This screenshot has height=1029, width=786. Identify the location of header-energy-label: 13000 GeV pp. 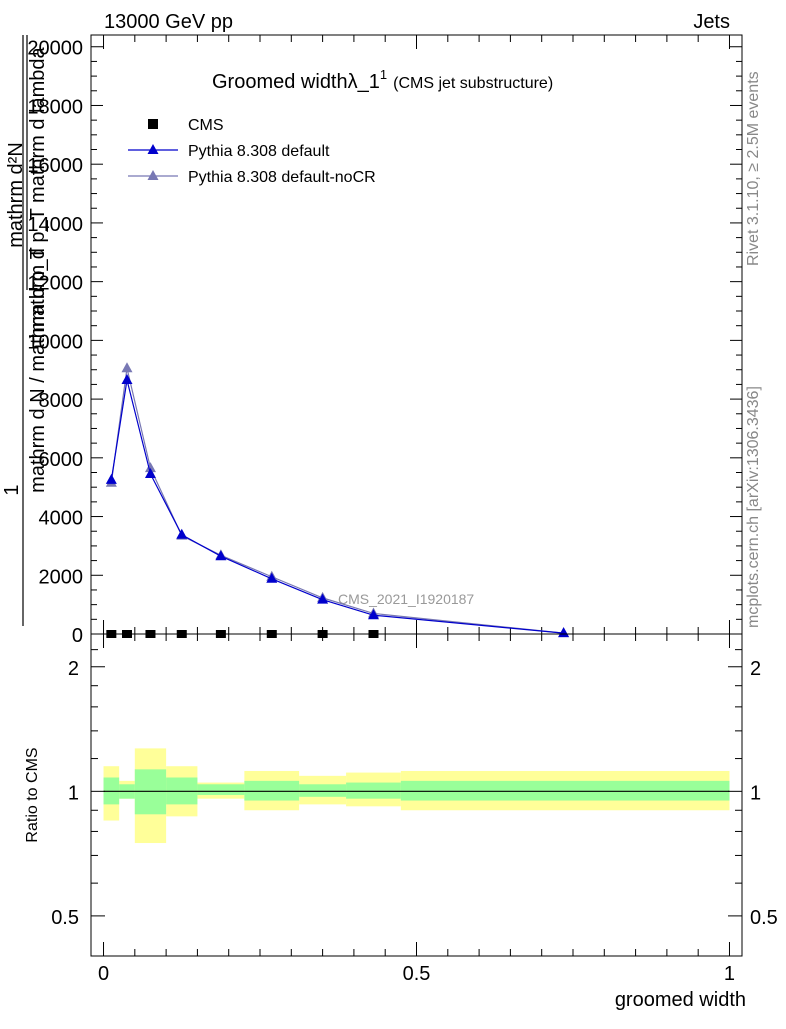
(168, 22).